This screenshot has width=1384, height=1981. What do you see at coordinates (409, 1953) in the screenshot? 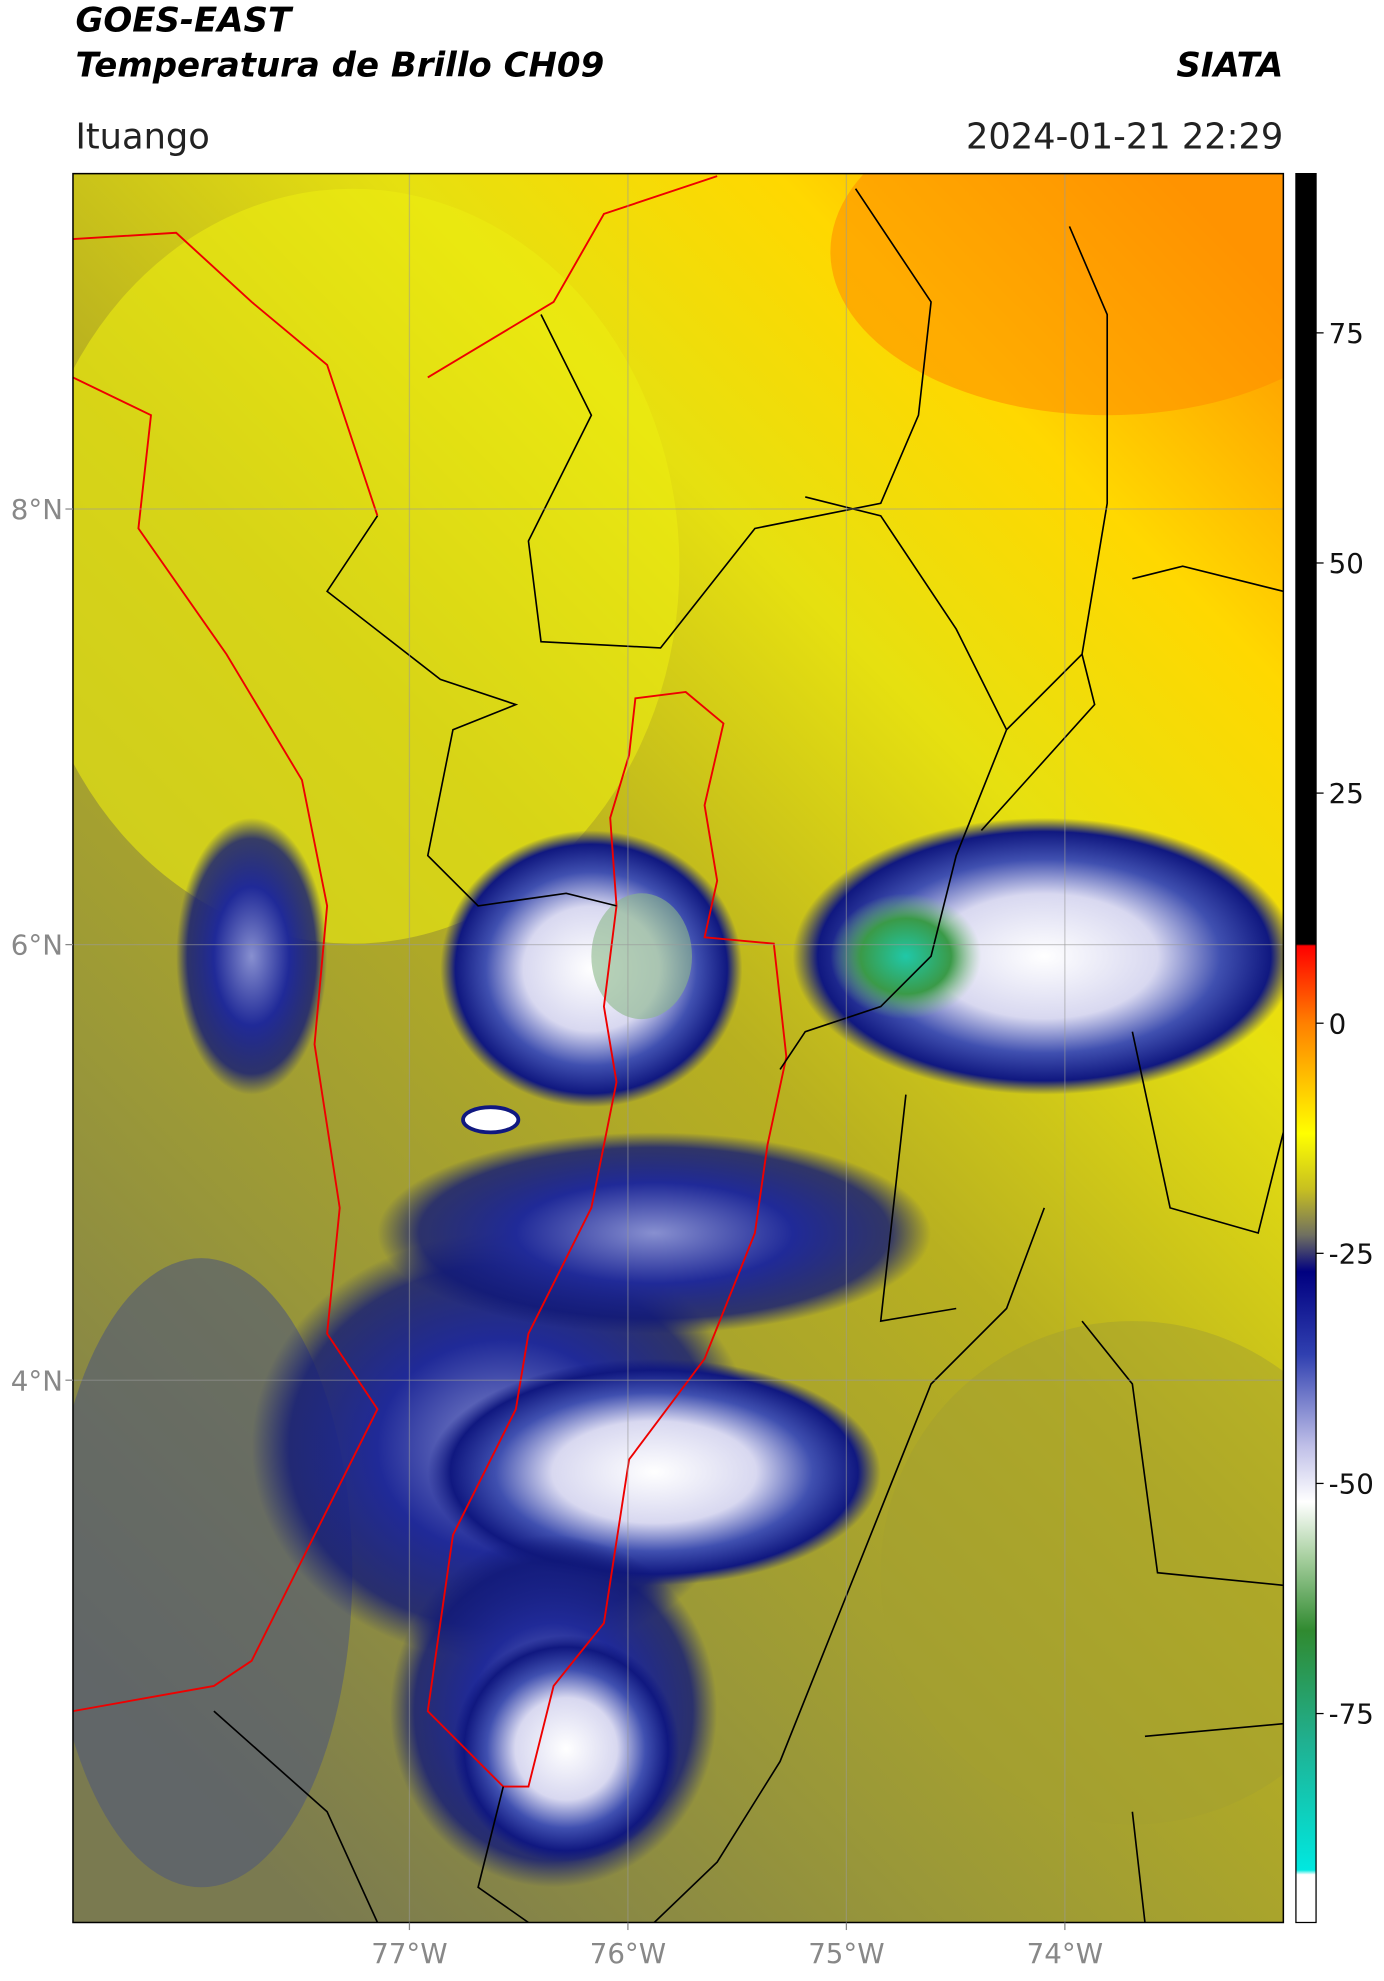
I see `x-tick-label: 77°W` at bounding box center [409, 1953].